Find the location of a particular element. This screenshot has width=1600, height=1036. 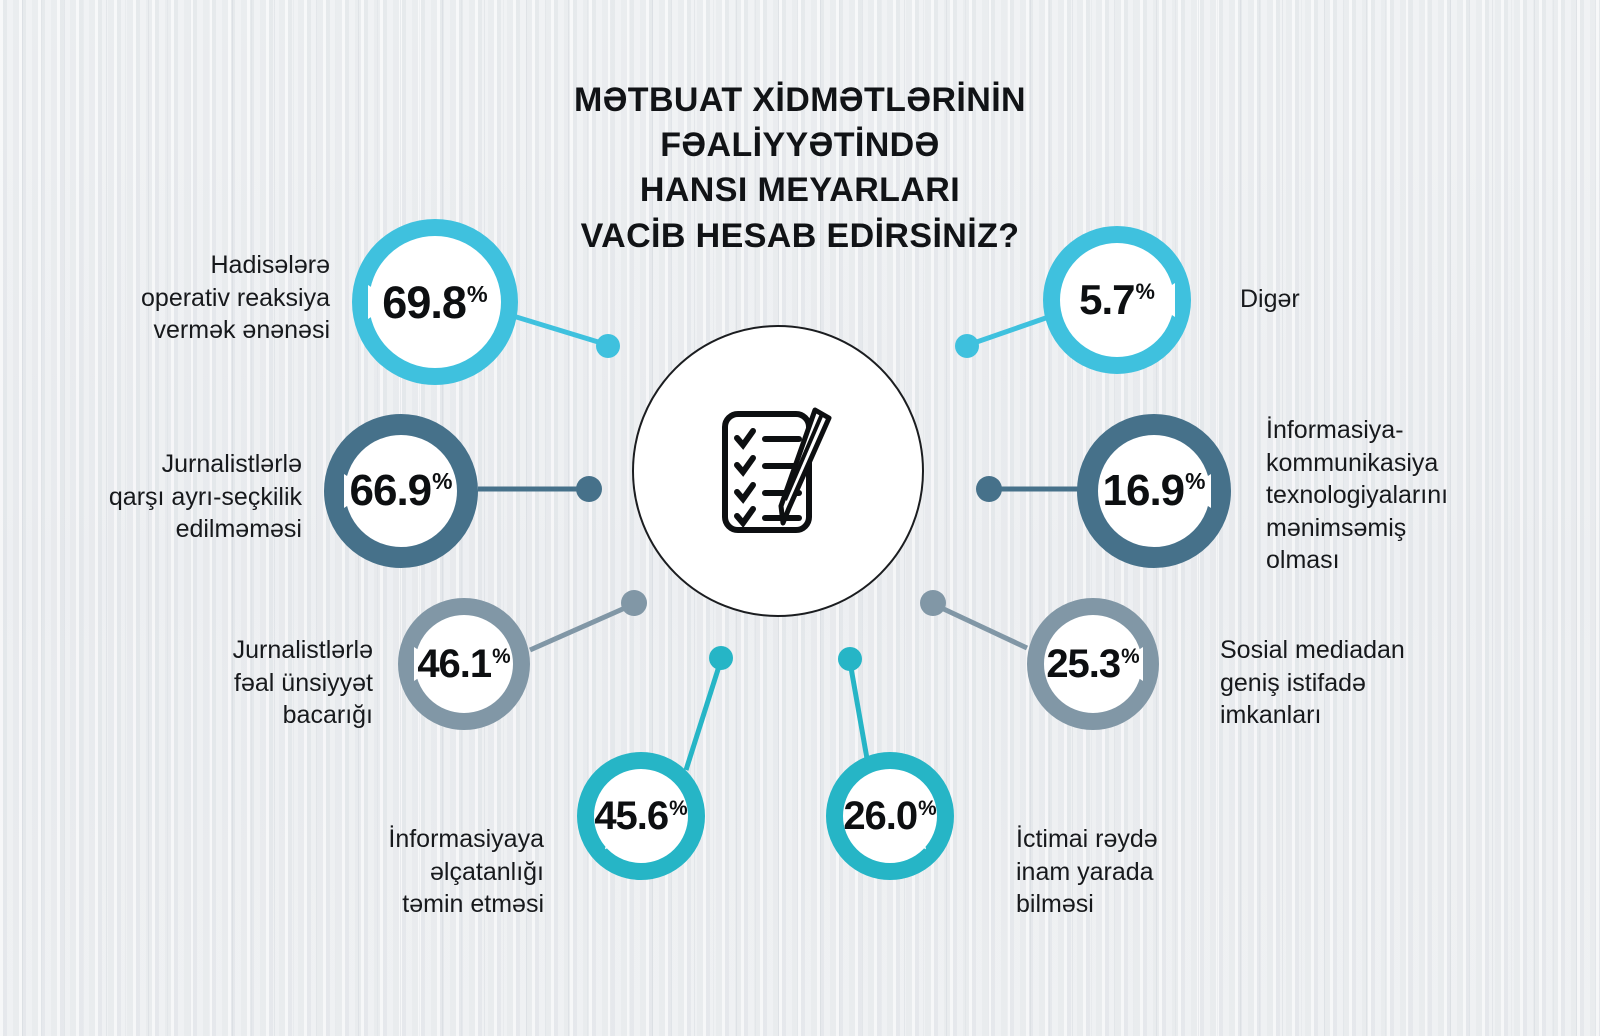

node-69-8: 69.8% is located at coordinates (435, 302).